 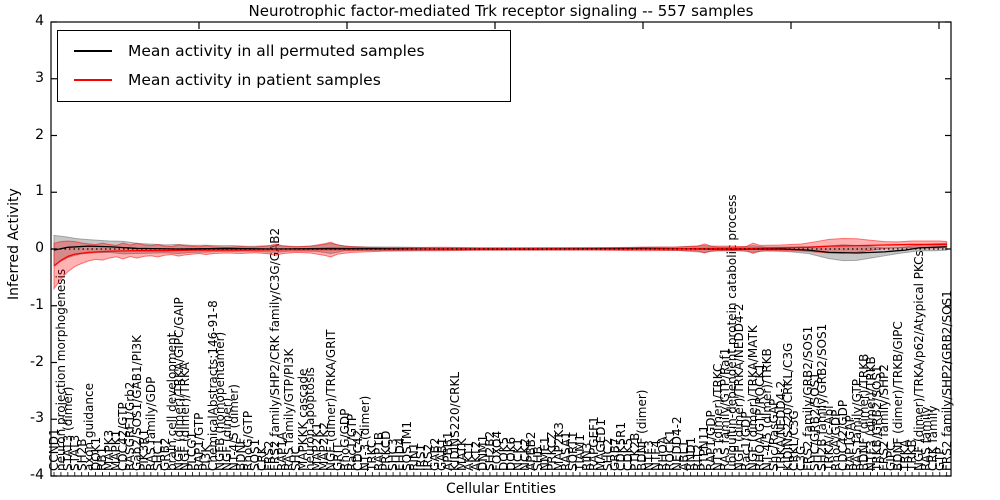 What do you see at coordinates (93, 50) in the screenshot?
I see `permuted-line-swatch` at bounding box center [93, 50].